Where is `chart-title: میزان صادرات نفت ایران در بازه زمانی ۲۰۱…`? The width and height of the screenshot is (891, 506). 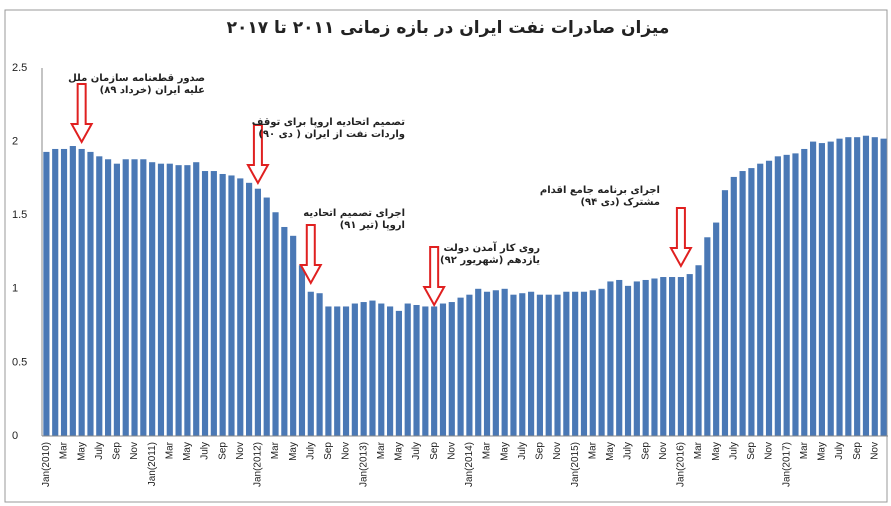 chart-title: میزان صادرات نفت ایران در بازه زمانی ۲۰۱… is located at coordinates (448, 28).